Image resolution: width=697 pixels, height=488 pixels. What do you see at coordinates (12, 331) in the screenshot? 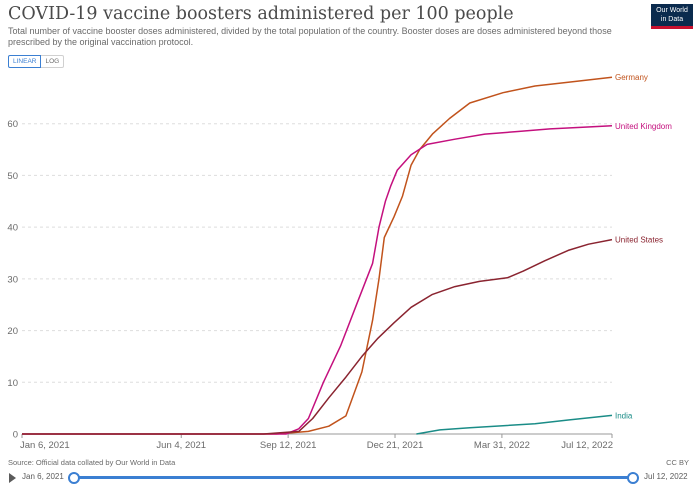
I see `y-tick-label: 20` at bounding box center [12, 331].